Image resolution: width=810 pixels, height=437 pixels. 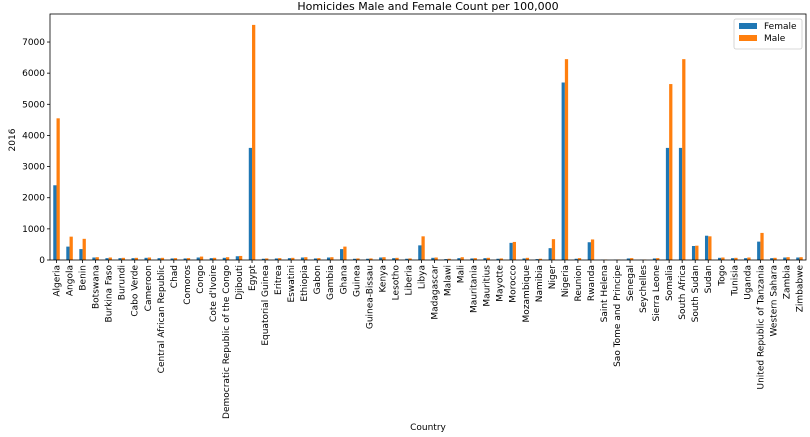 What do you see at coordinates (553, 277) in the screenshot?
I see `x-tick-label: Niger` at bounding box center [553, 277].